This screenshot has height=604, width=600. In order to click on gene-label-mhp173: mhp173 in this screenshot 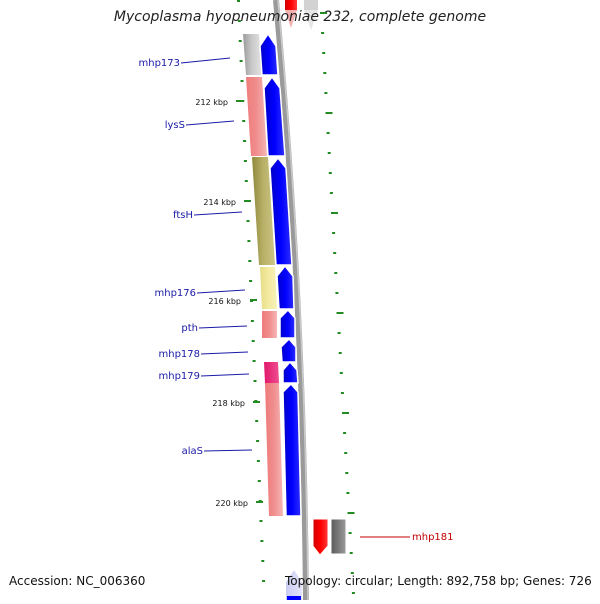, I will do `click(159, 63)`.